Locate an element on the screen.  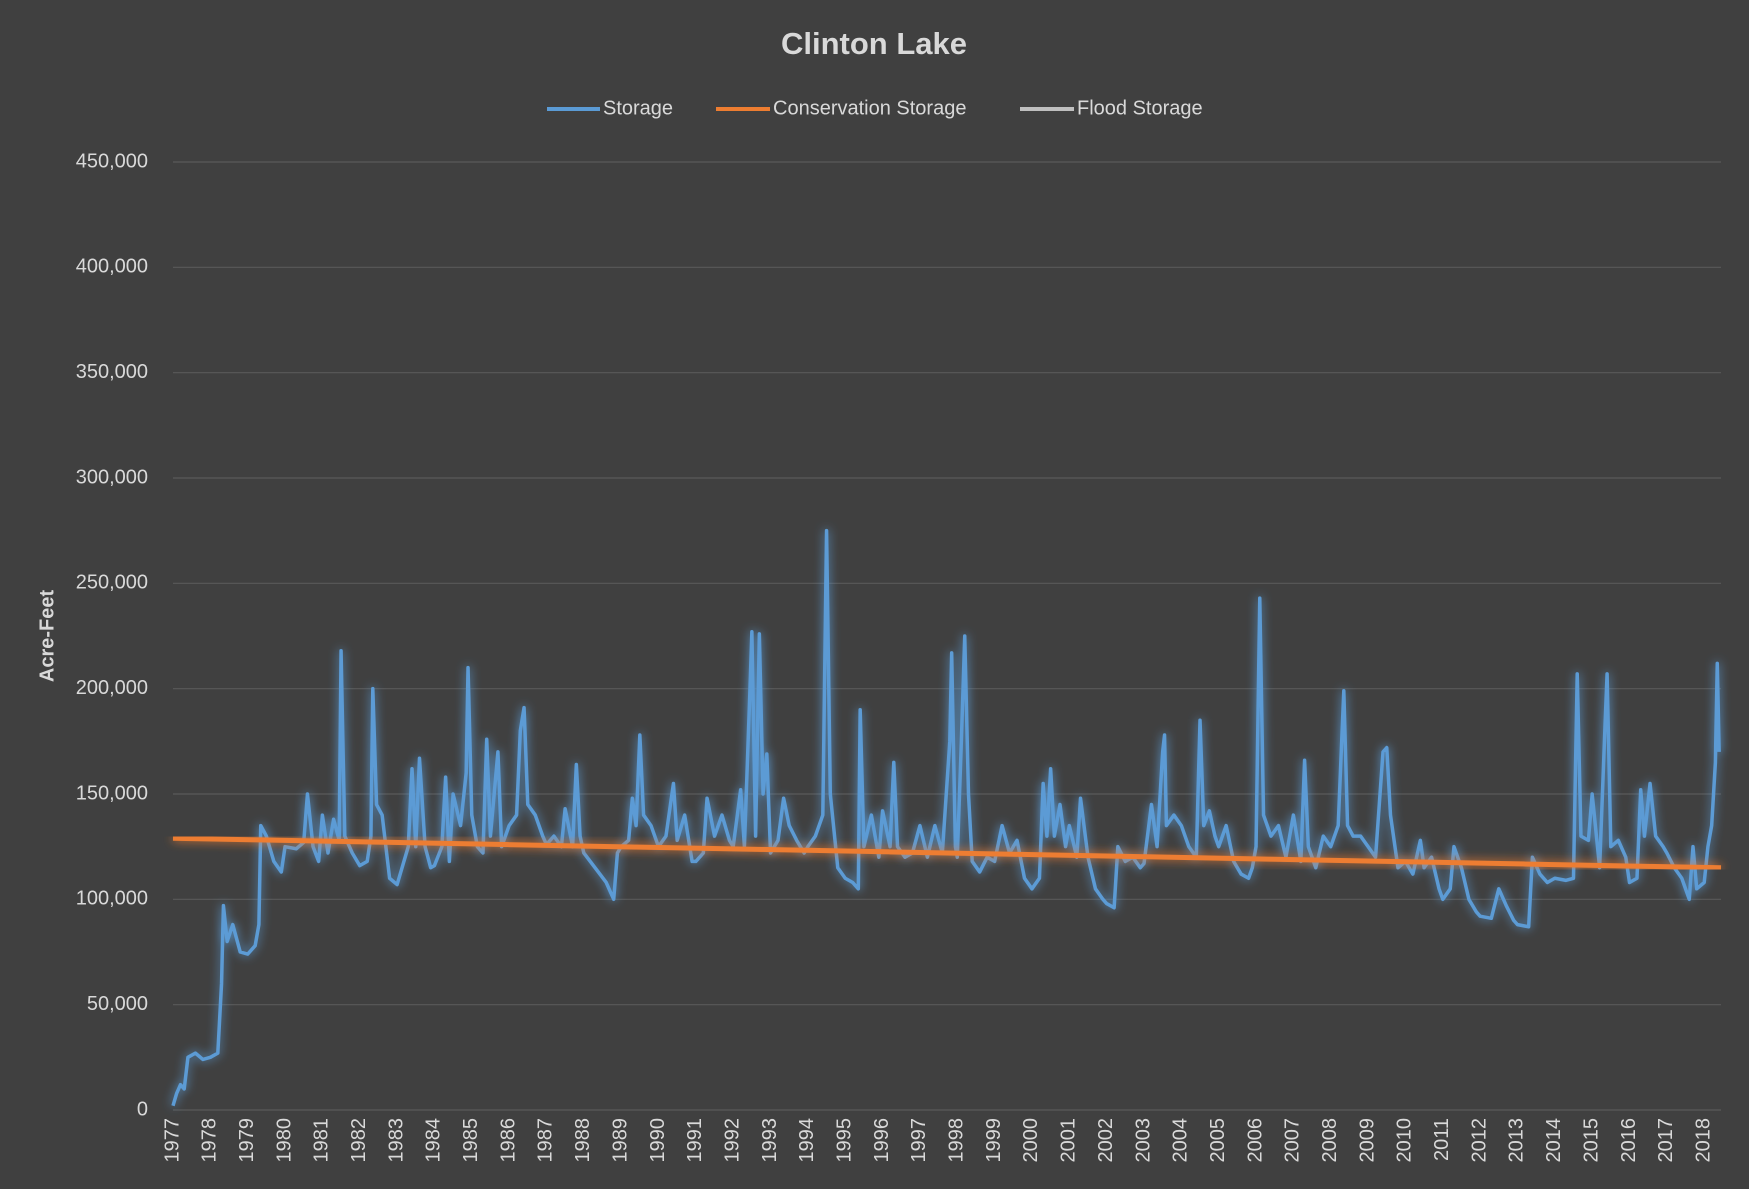
y-tick-label: 0 is located at coordinates (142, 1109).